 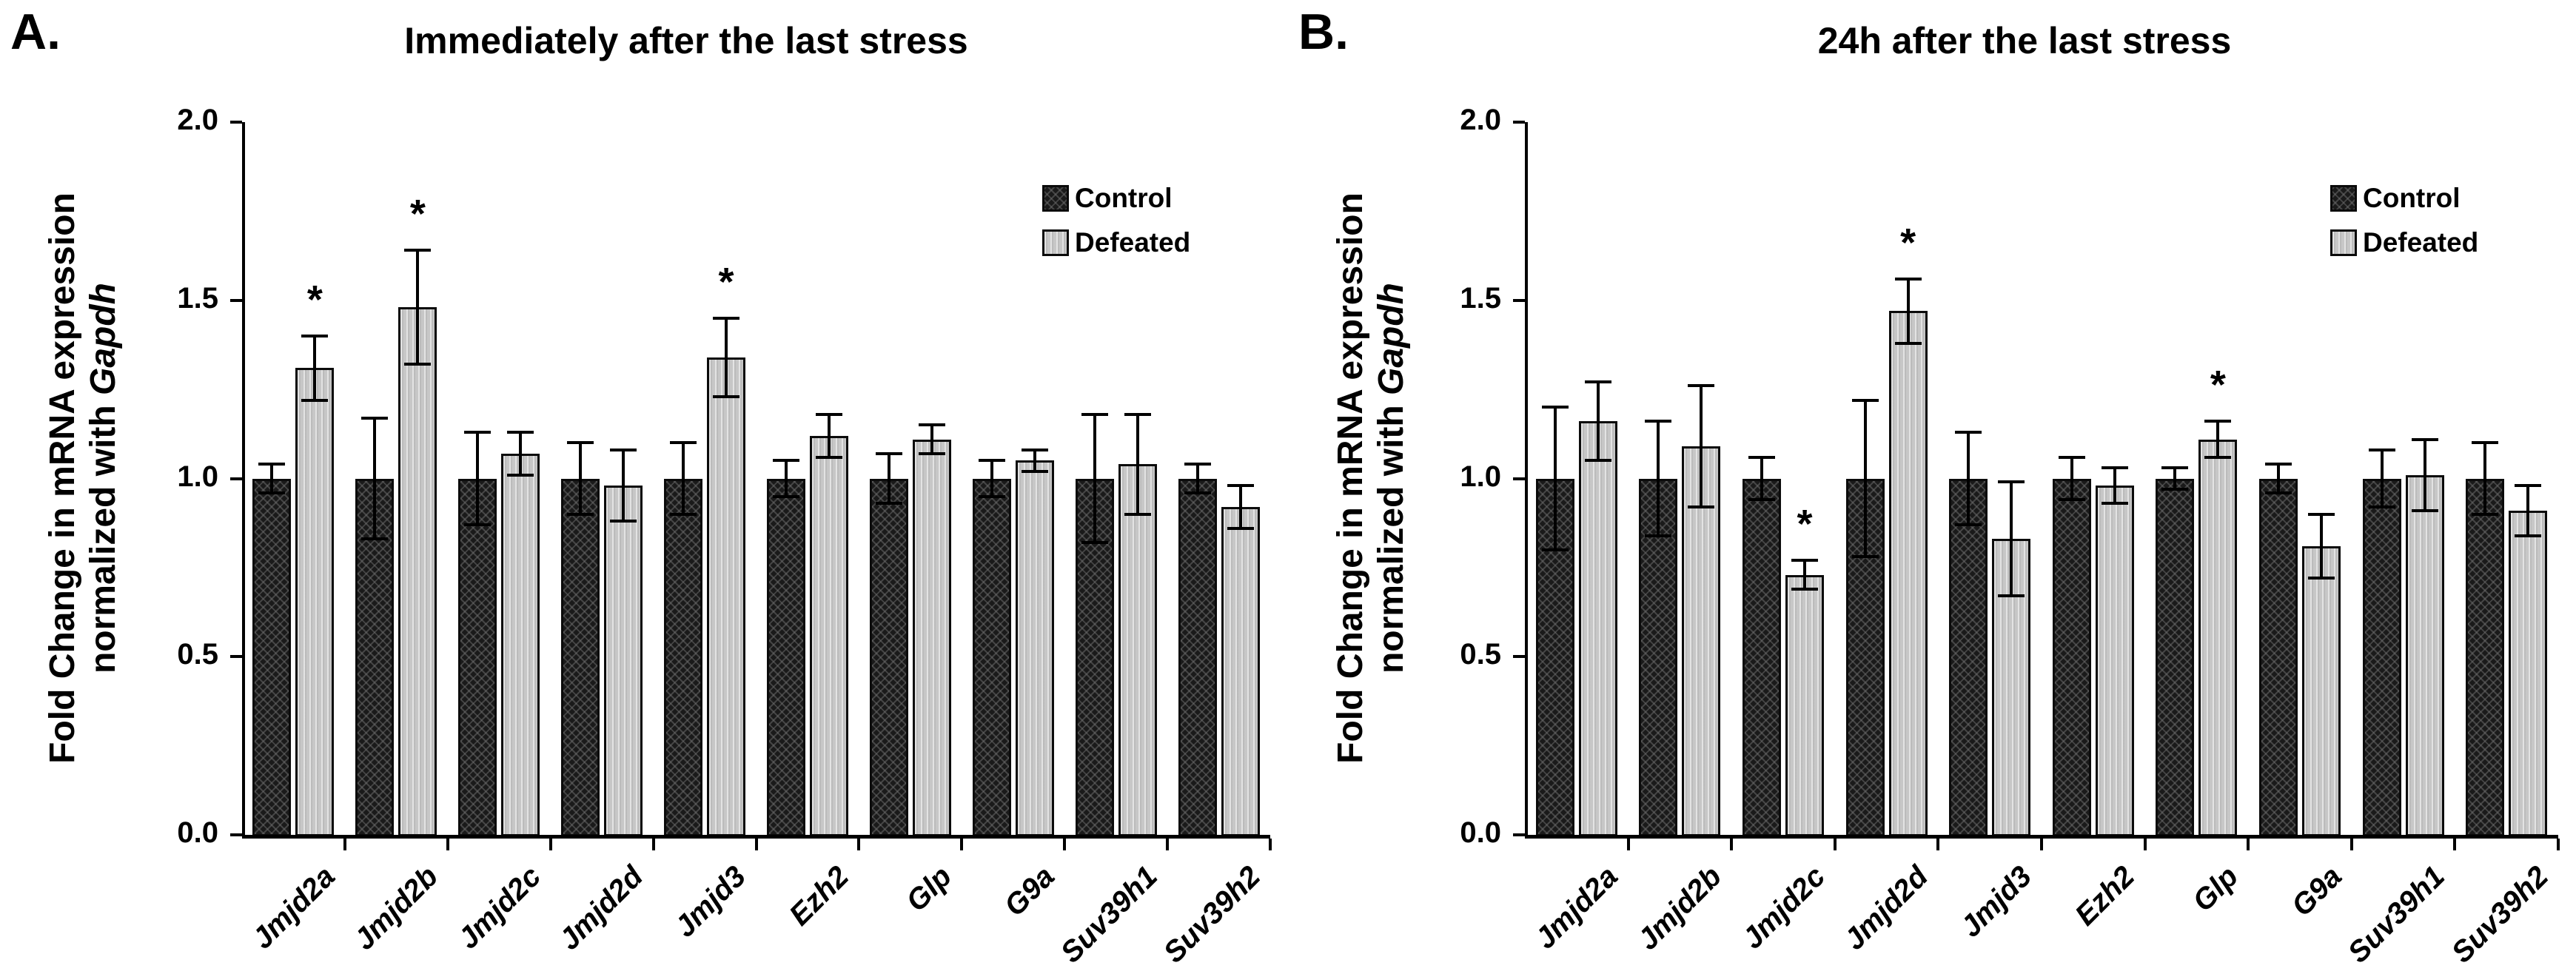 What do you see at coordinates (1886, 908) in the screenshot?
I see `x-category-label-Jmjd2d: Jmjd2d` at bounding box center [1886, 908].